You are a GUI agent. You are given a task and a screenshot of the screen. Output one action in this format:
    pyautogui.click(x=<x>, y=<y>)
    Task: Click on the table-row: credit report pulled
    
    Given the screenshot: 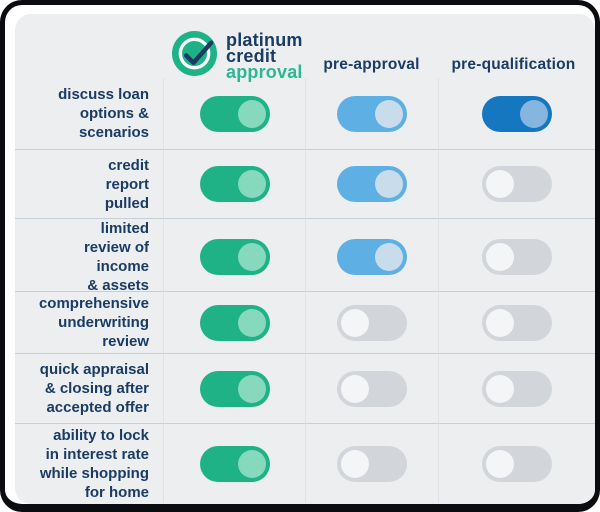 What is the action you would take?
    pyautogui.click(x=305, y=183)
    